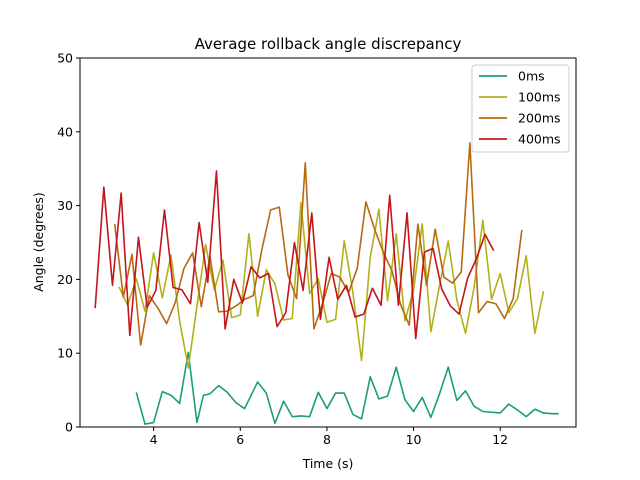 This screenshot has width=640, height=480. Describe the element at coordinates (69, 427) in the screenshot. I see `y-tick-label: 0` at that location.